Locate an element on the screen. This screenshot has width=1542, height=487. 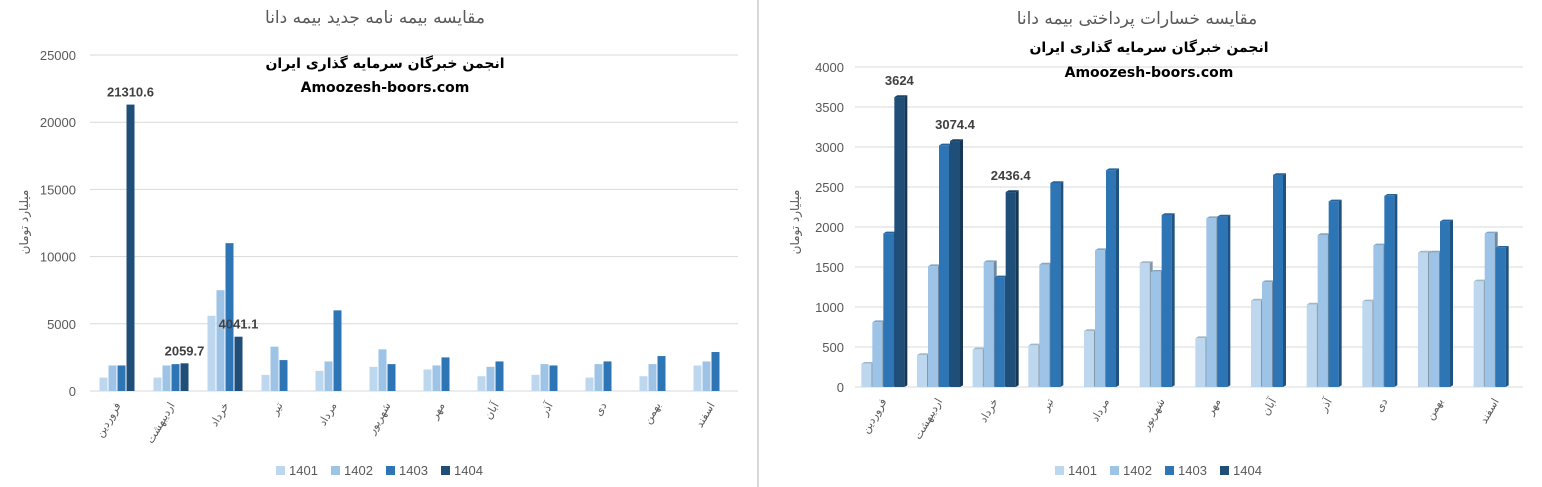
x-tick-label: آبان is located at coordinates (1268, 406).